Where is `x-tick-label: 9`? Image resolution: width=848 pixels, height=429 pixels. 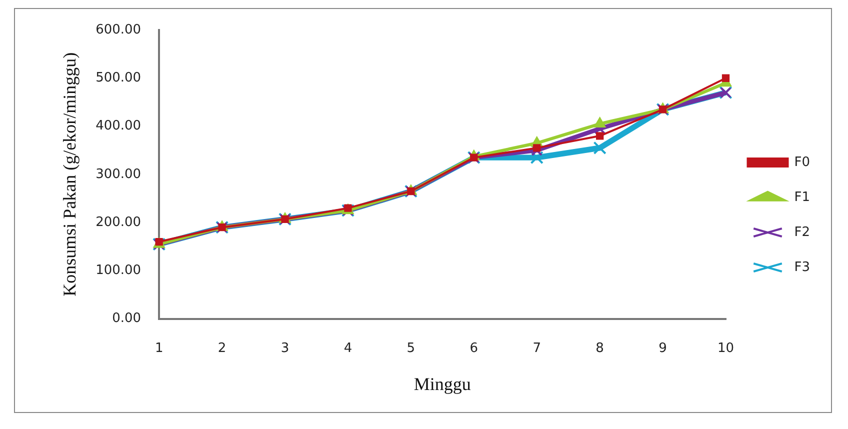
x-tick-label: 9 is located at coordinates (662, 348).